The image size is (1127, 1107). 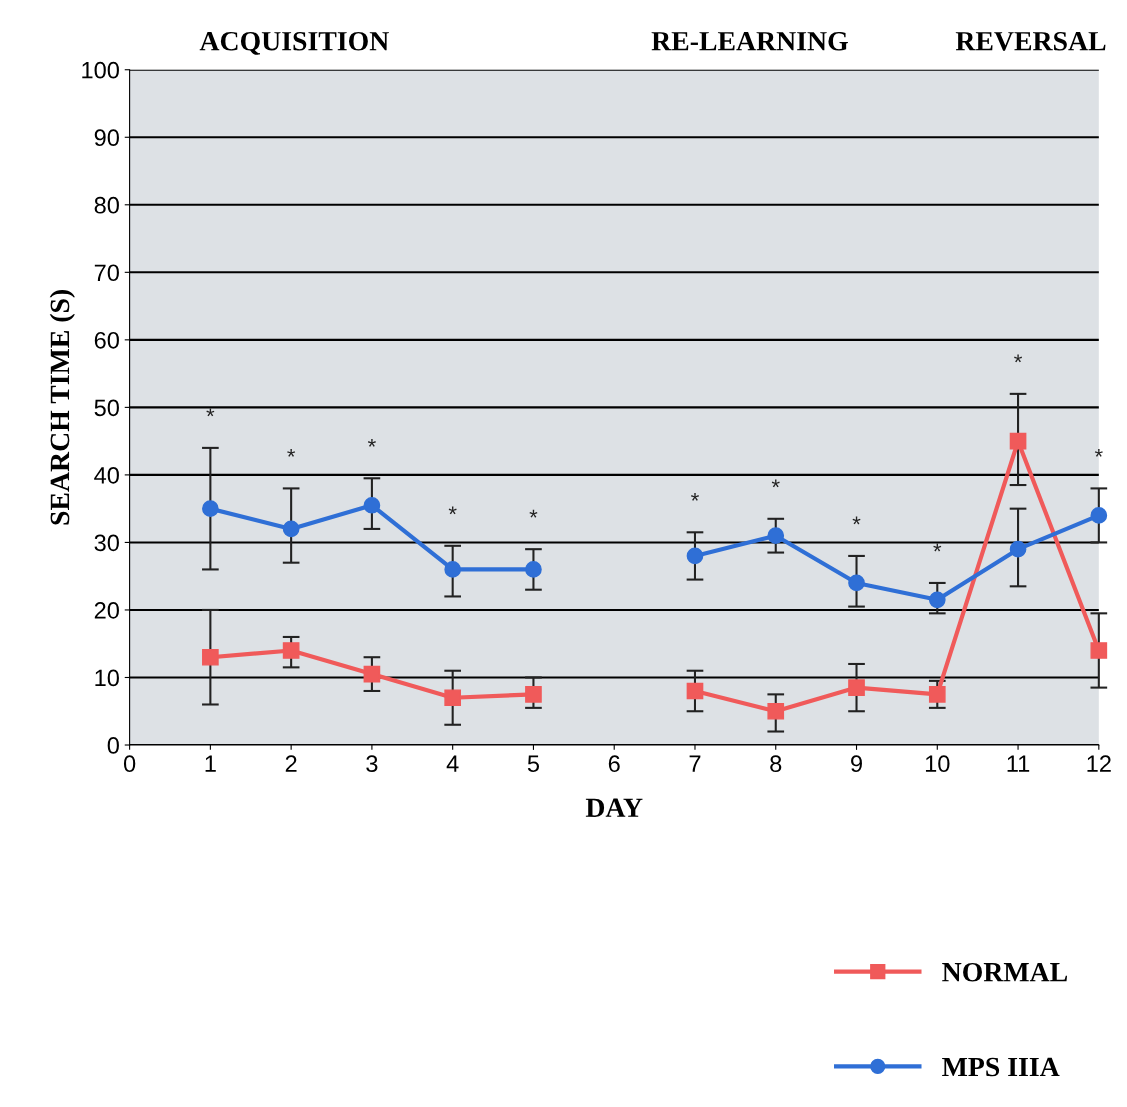 What do you see at coordinates (210, 763) in the screenshot?
I see `x-tick-label: 1` at bounding box center [210, 763].